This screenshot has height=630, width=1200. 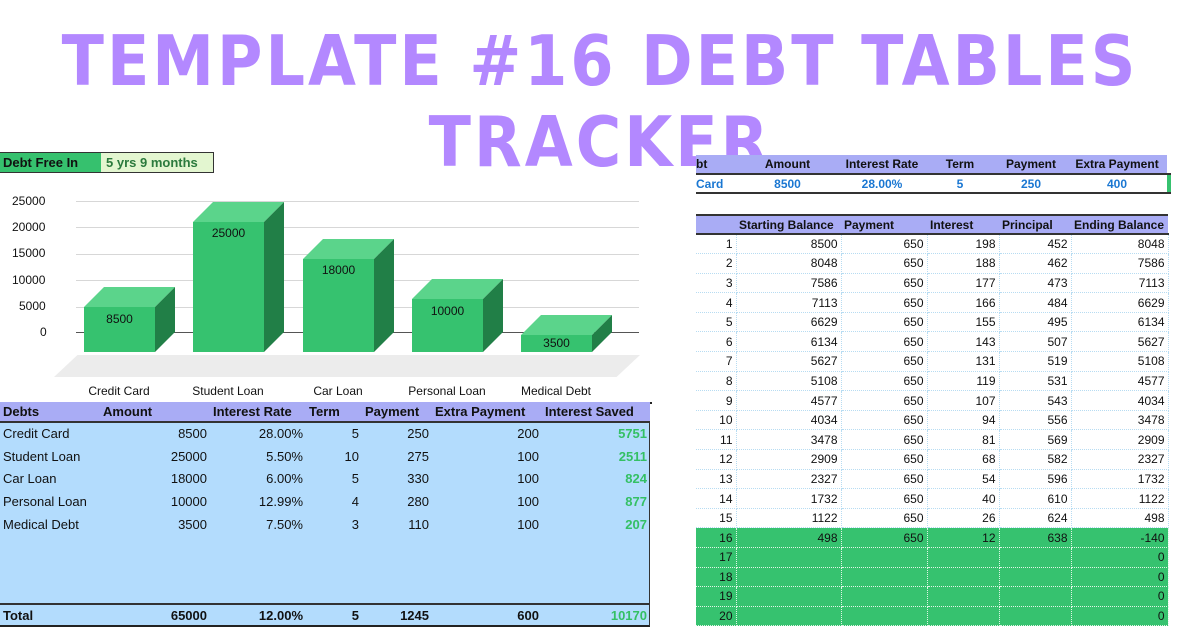 I want to click on bar-car-loan: 18000, so click(x=348, y=263).